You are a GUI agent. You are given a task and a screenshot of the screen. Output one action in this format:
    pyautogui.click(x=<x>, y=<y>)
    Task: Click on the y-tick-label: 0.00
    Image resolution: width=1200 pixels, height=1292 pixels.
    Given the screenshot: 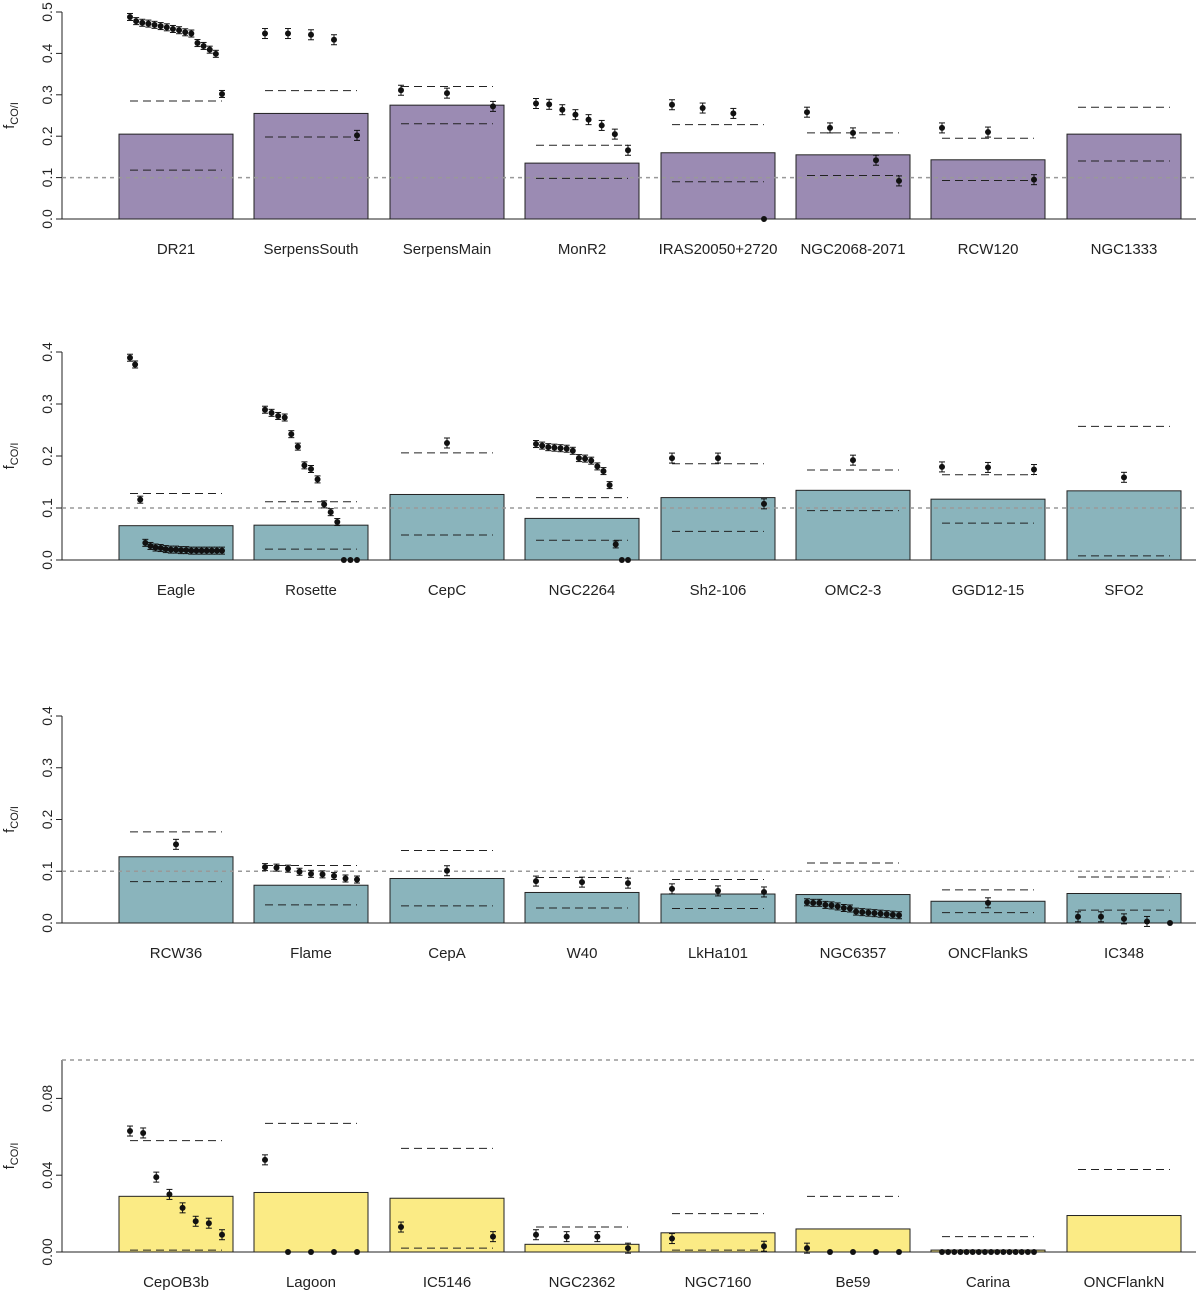 What is the action you would take?
    pyautogui.click(x=47, y=1251)
    